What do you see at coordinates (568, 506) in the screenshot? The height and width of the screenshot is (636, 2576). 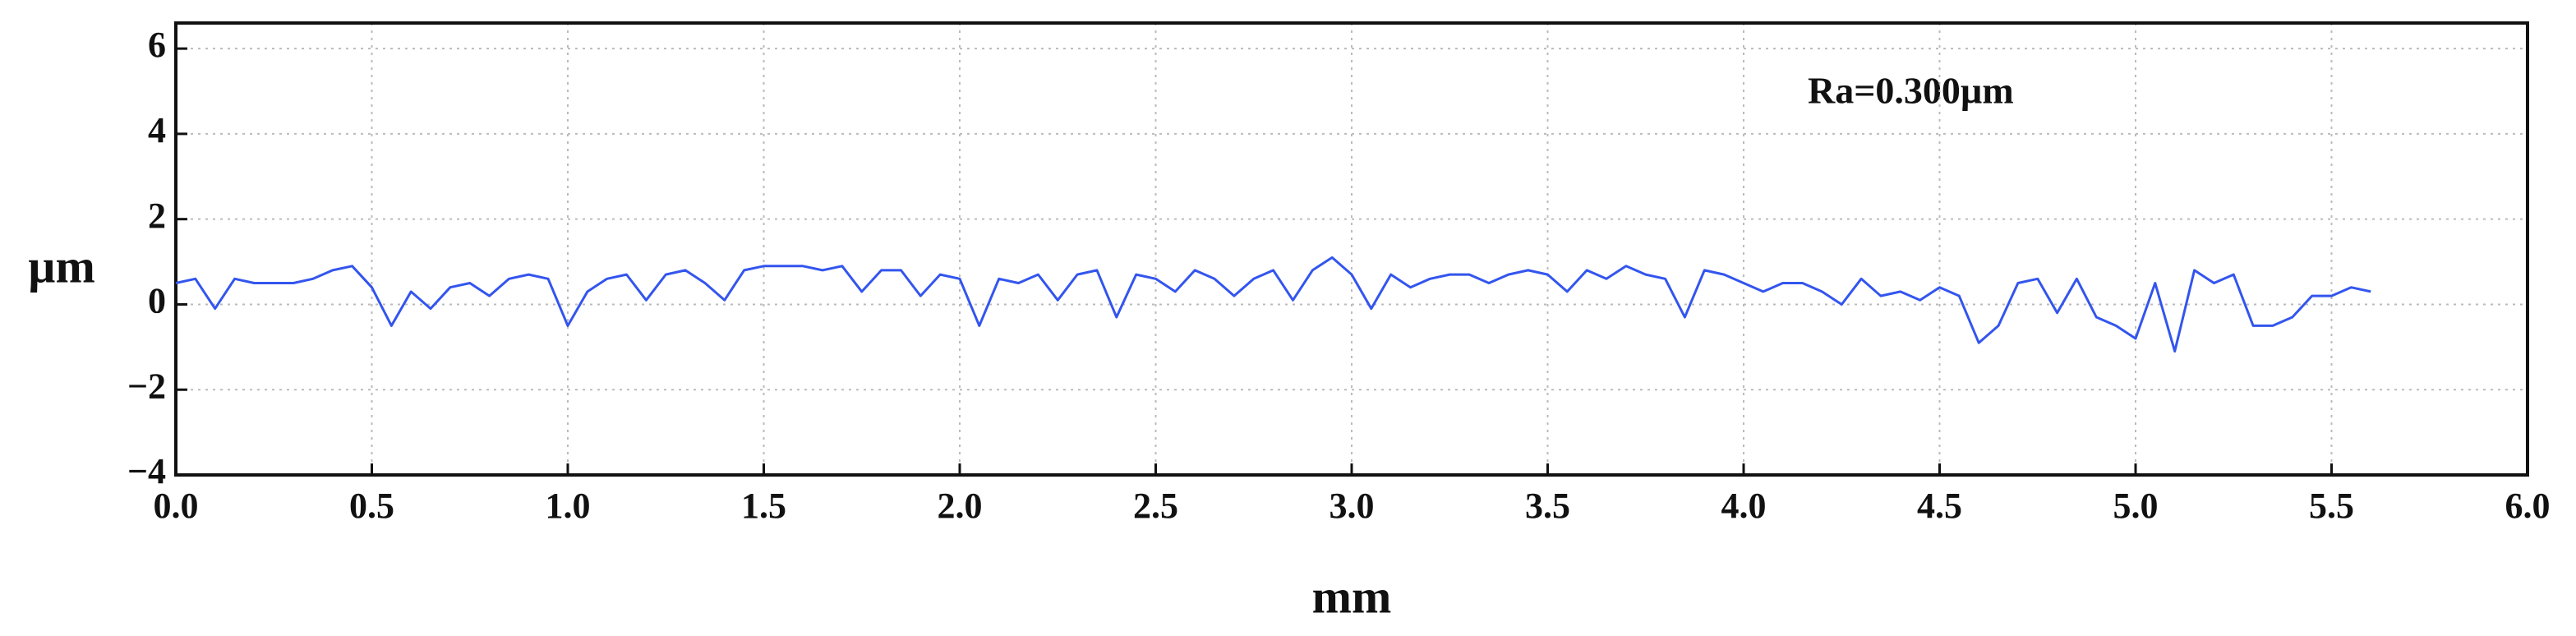 I see `x-tick-label: 1.0` at bounding box center [568, 506].